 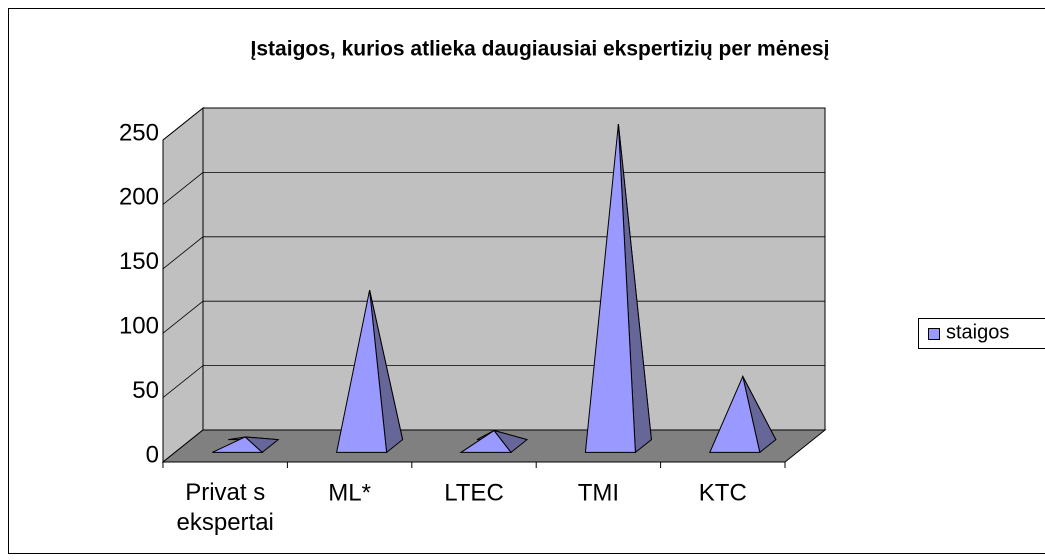 I want to click on x-tick-label-line: ekspertai, so click(x=225, y=522).